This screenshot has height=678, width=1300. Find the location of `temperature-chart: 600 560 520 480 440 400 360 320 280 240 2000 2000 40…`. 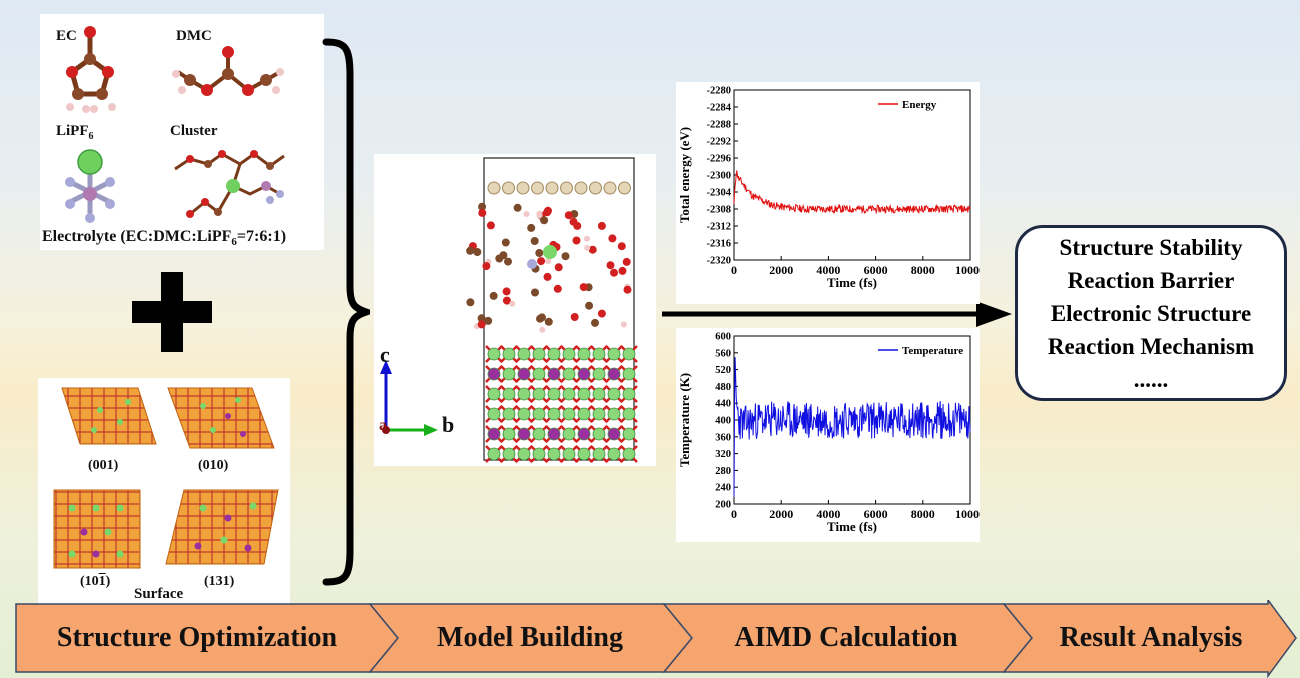

temperature-chart: 600 560 520 480 440 400 360 320 280 240 2000 2000 40… is located at coordinates (831, 433).